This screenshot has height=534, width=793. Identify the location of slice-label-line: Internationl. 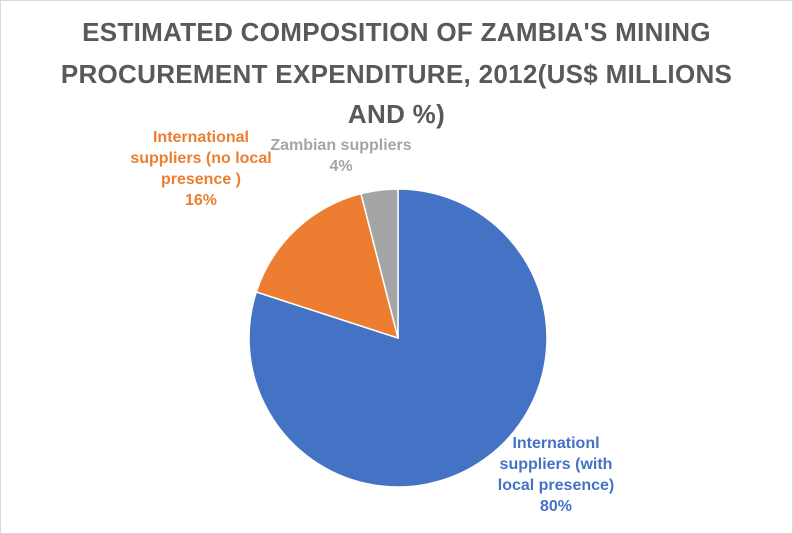
(556, 443).